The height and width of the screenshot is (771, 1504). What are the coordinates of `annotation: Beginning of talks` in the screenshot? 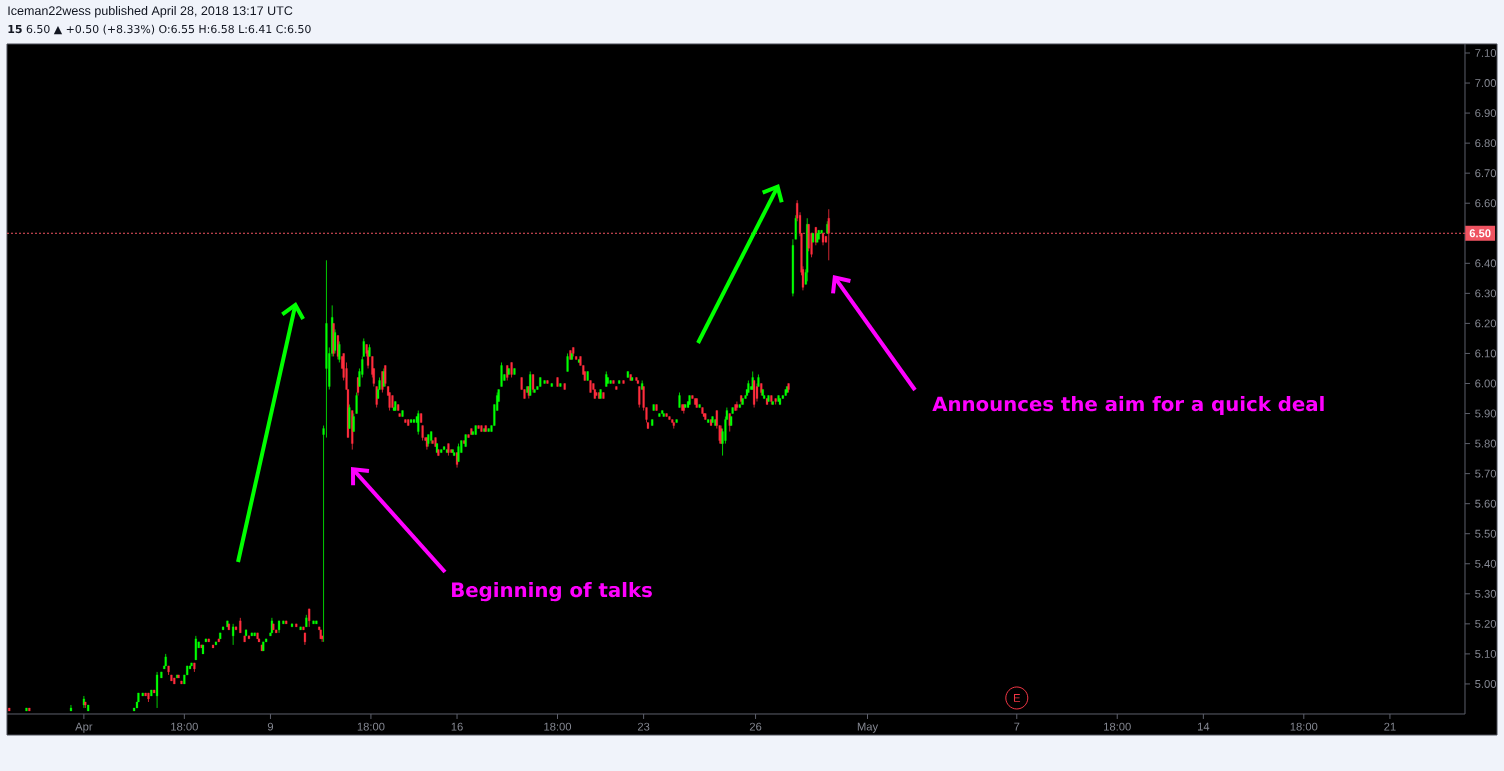 It's located at (552, 592).